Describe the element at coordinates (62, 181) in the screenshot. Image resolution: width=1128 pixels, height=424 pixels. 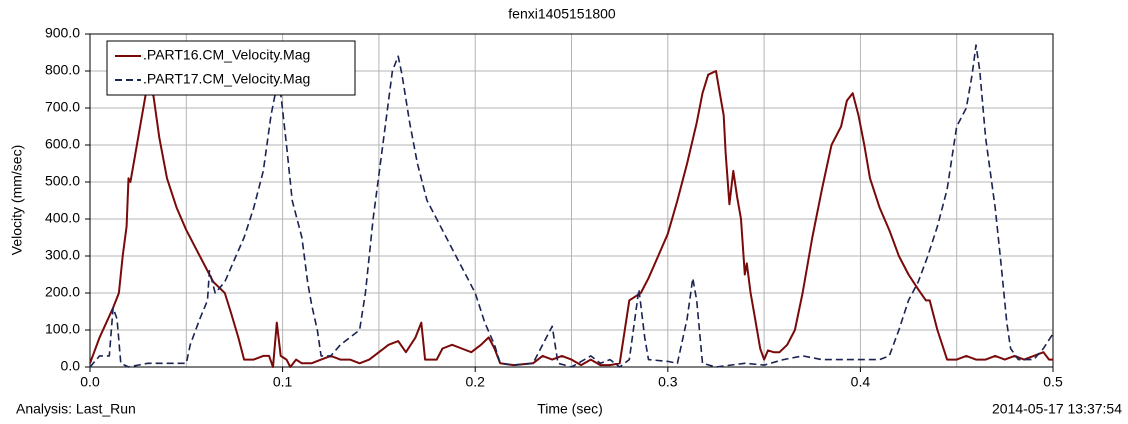
I see `y-tick-label: 500.0` at that location.